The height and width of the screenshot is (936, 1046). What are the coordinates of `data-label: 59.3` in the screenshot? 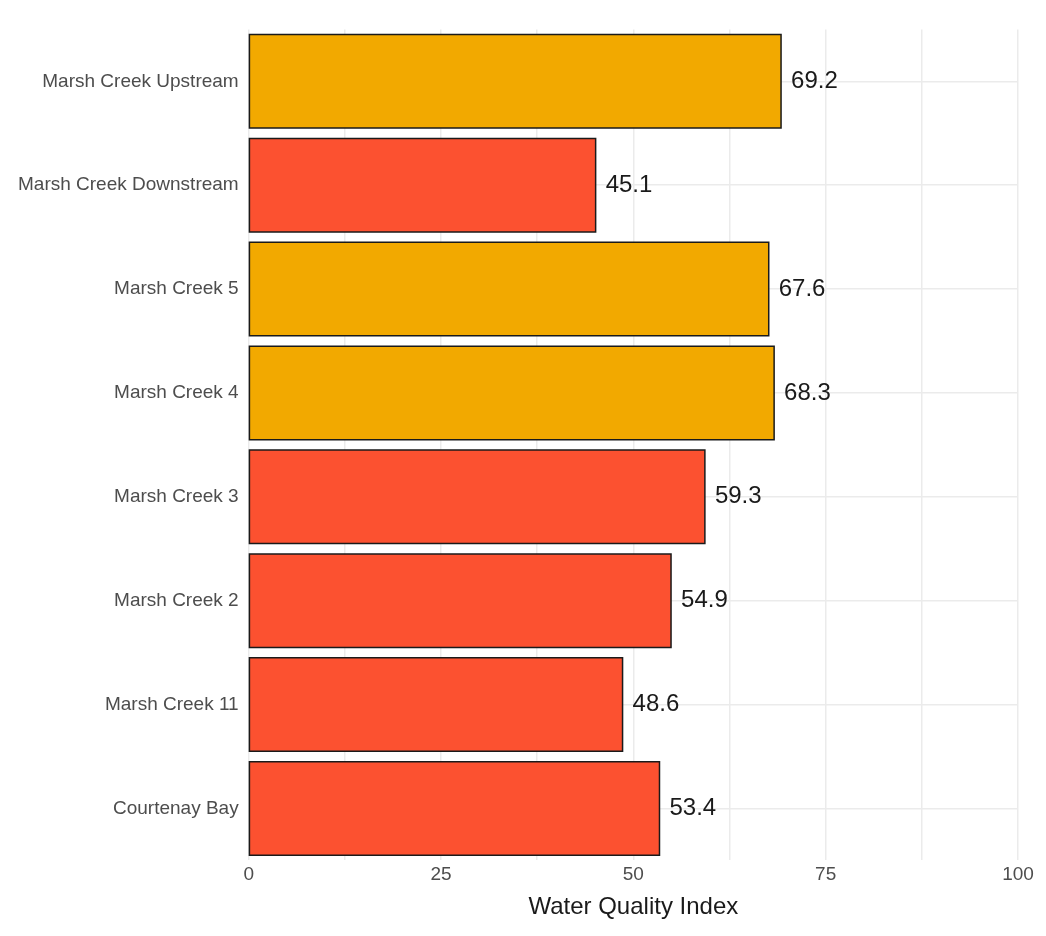 It's located at (738, 495).